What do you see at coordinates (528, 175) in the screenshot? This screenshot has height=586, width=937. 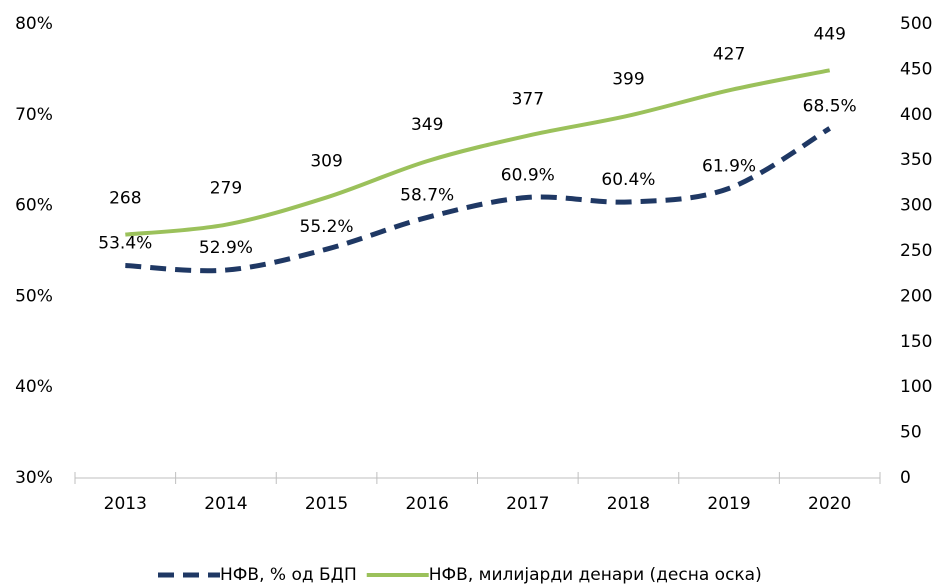 I see `data-label: 60.9%` at bounding box center [528, 175].